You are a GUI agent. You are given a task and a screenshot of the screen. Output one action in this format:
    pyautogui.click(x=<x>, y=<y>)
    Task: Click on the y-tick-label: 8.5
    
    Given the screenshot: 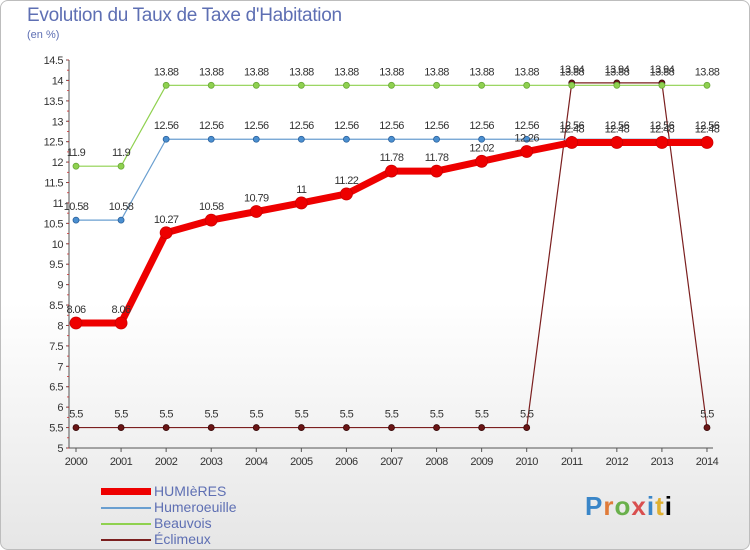 What is the action you would take?
    pyautogui.click(x=56, y=306)
    